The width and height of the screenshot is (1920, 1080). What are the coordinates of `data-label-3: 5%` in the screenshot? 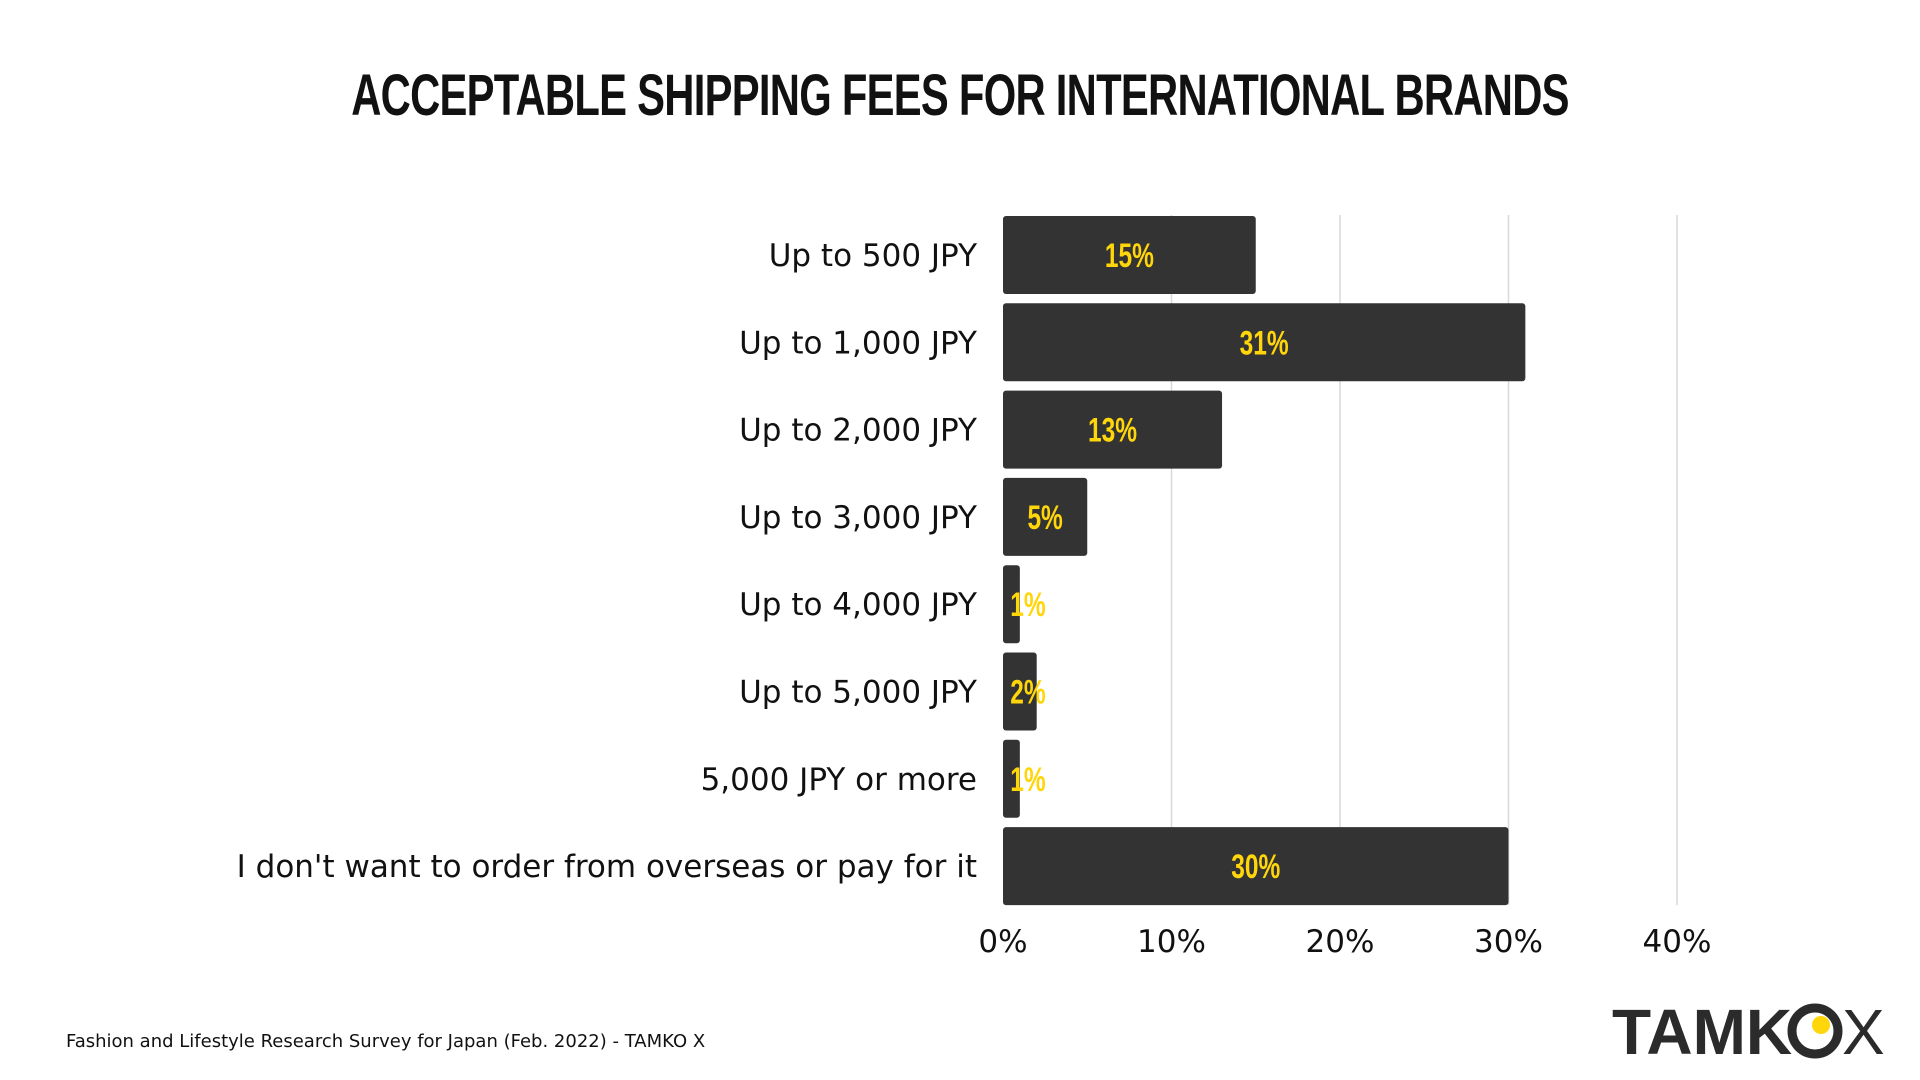 It's located at (1044, 518).